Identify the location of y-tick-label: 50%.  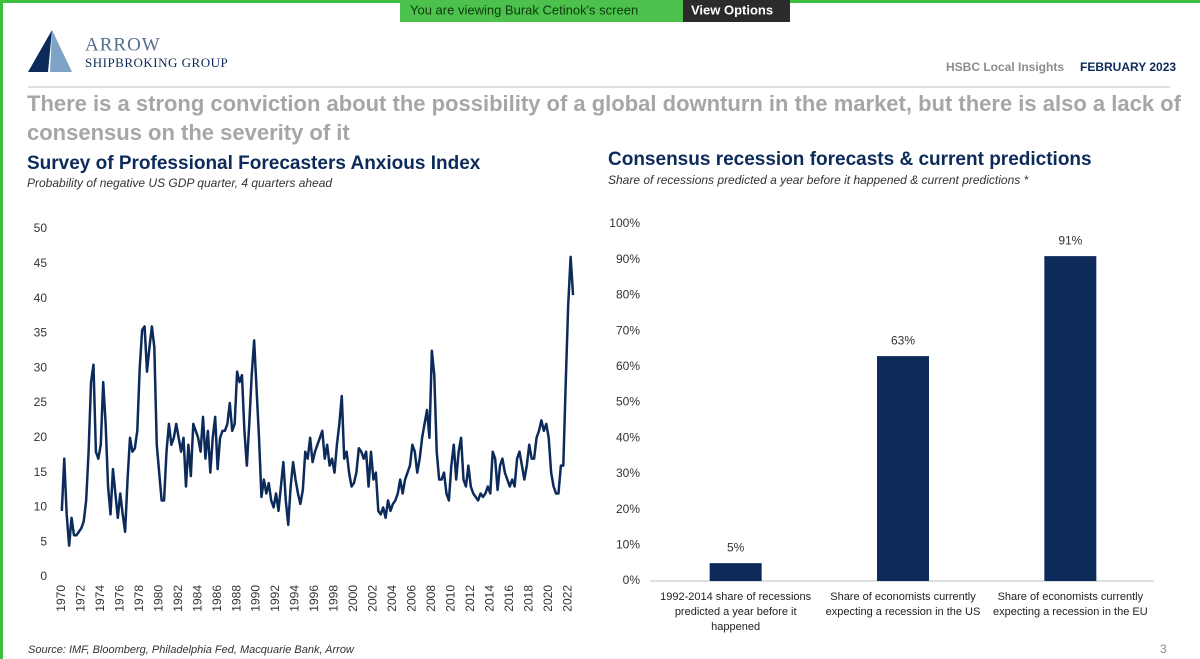
(628, 402).